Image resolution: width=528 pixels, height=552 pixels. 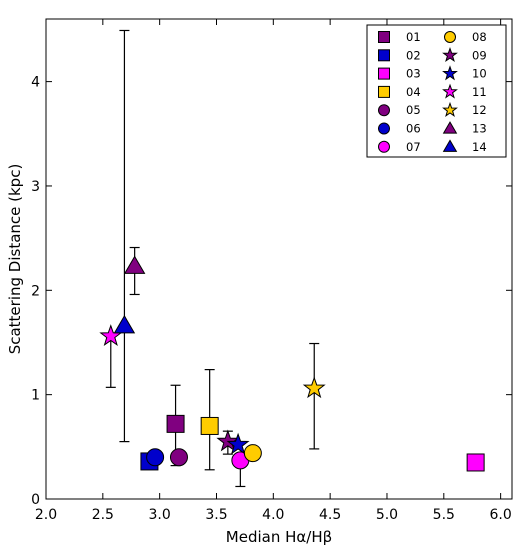 I want to click on legend-item-10: 10, so click(x=464, y=73).